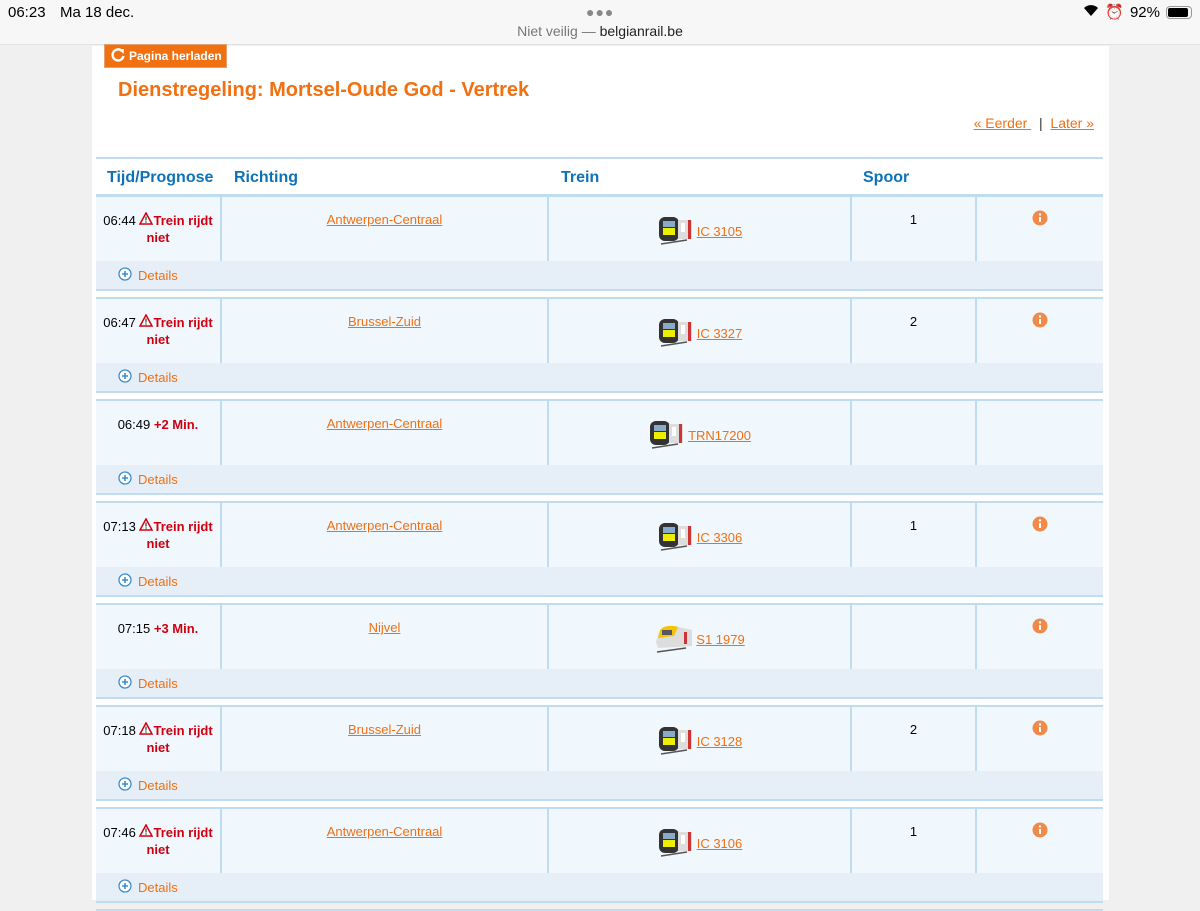 Image resolution: width=1200 pixels, height=911 pixels. I want to click on train-cell: IC 3327, so click(700, 331).